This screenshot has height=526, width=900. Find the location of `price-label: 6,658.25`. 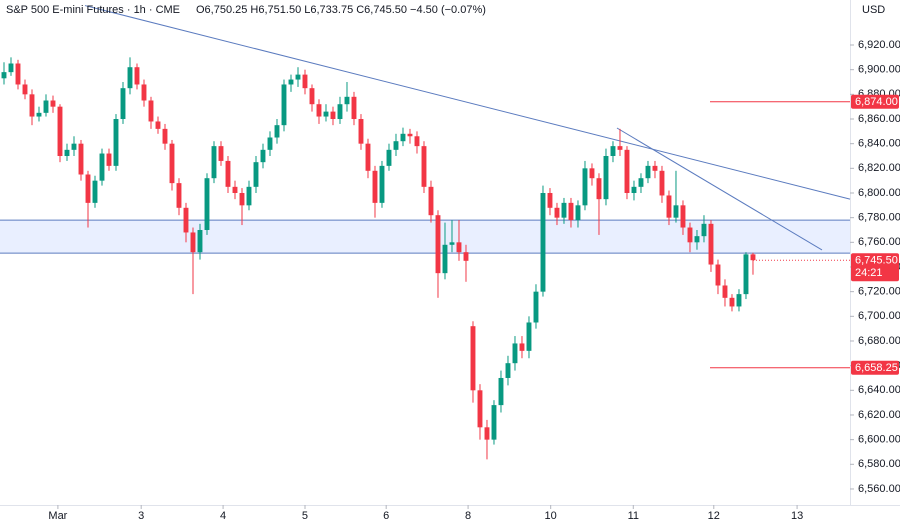

price-label: 6,658.25 is located at coordinates (876, 368).